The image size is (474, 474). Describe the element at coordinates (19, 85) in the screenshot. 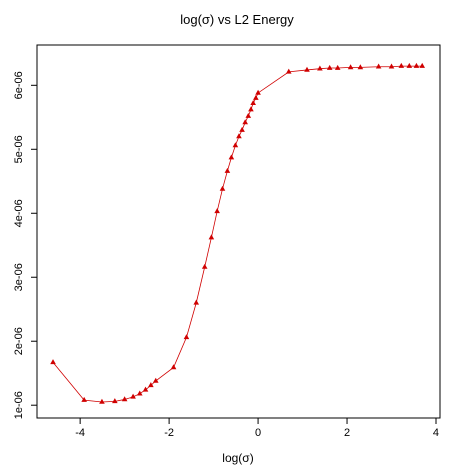

I see `y-tick-label: 6e-06` at that location.